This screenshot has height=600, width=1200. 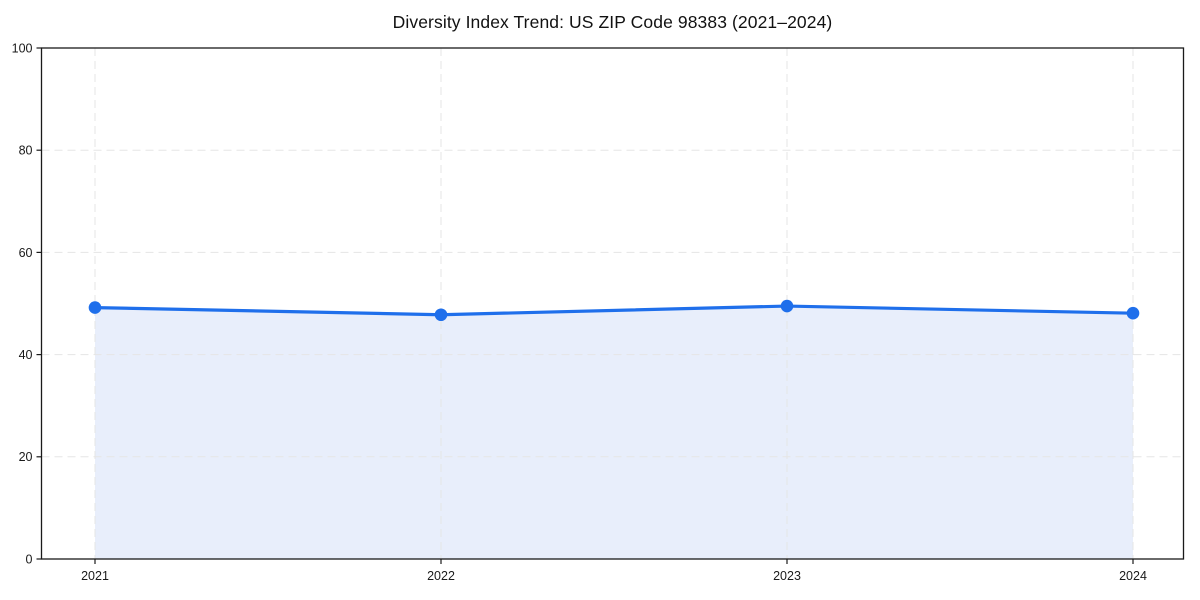 What do you see at coordinates (26, 355) in the screenshot?
I see `y-tick-label: 40` at bounding box center [26, 355].